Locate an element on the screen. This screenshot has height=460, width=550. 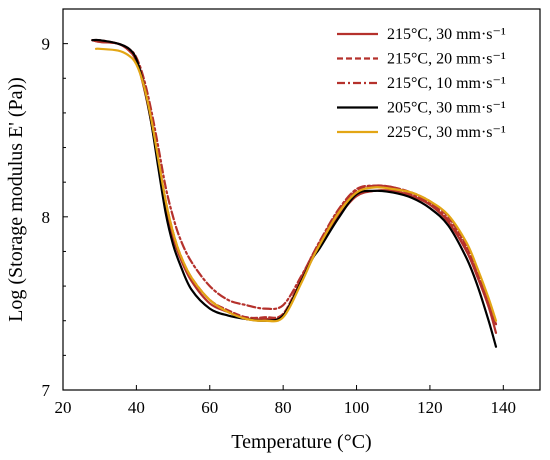
x-tick-label: 140 is located at coordinates (504, 407).